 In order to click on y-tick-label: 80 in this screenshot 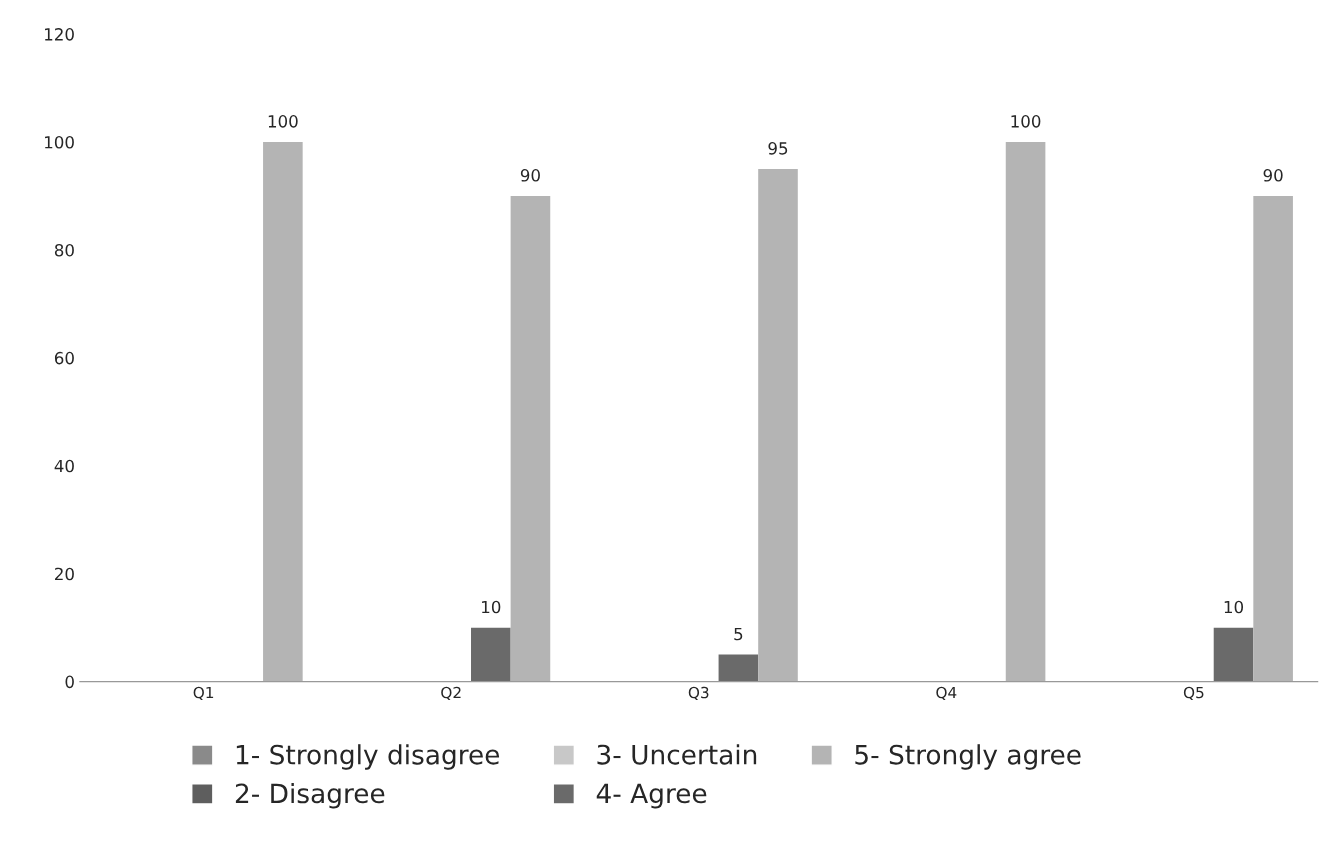, I will do `click(64, 250)`.